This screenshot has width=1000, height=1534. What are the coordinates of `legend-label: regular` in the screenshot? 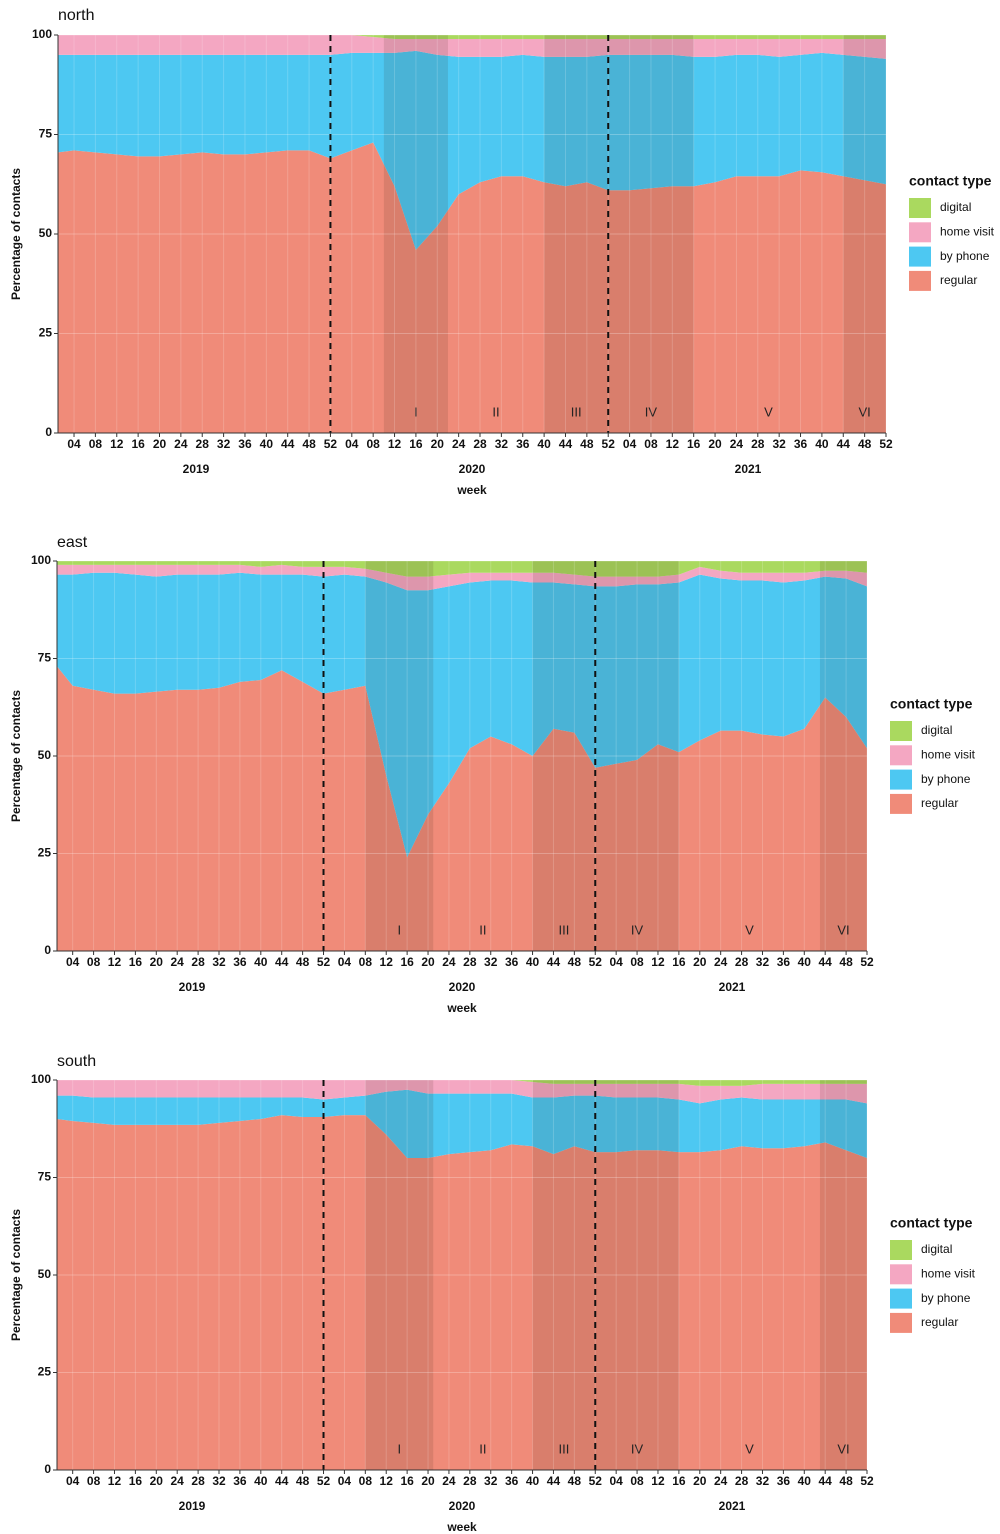 It's located at (939, 803).